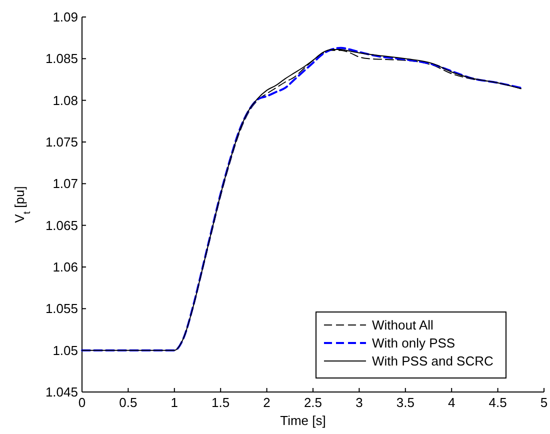 The height and width of the screenshot is (434, 550). What do you see at coordinates (313, 402) in the screenshot?
I see `x-tick-label: 2.5` at bounding box center [313, 402].